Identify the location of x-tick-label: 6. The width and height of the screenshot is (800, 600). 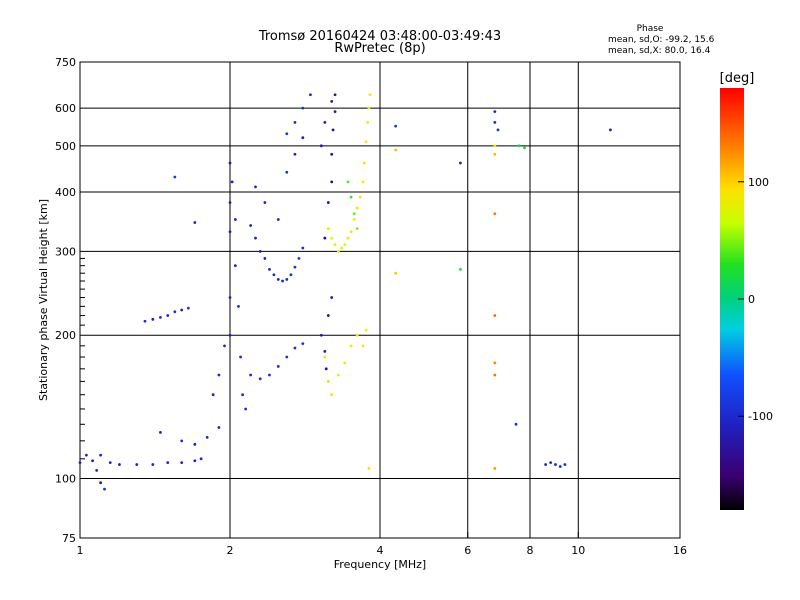
(467, 550).